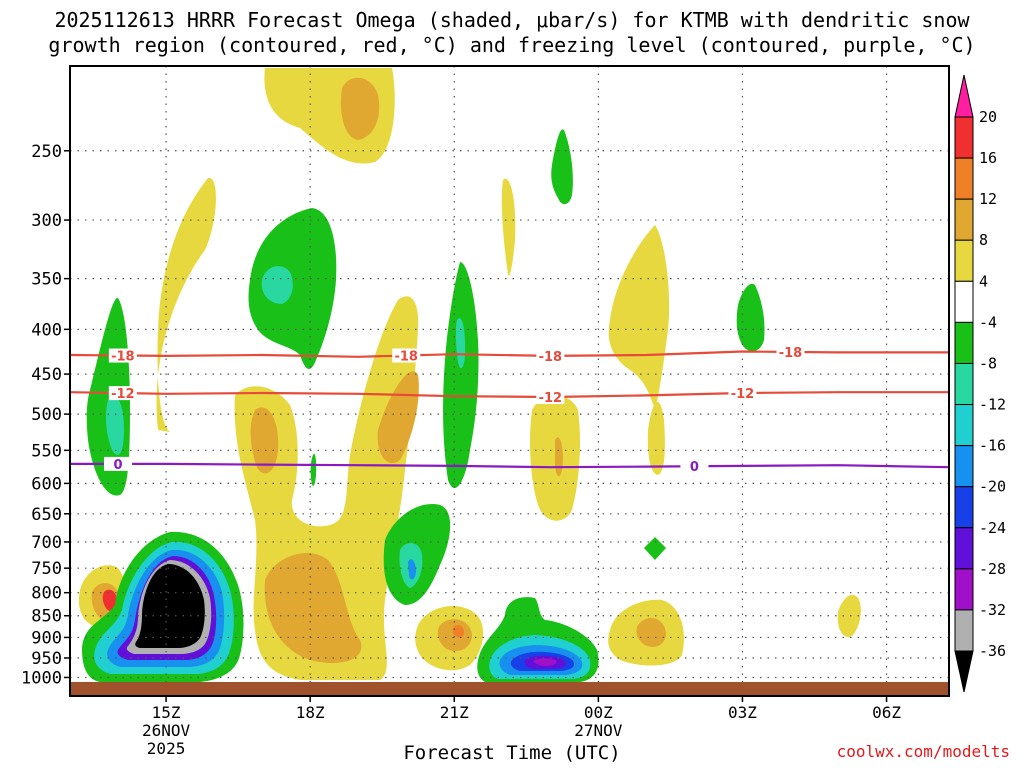 This screenshot has height=768, width=1024. I want to click on y-tick-label-400: 400, so click(46, 330).